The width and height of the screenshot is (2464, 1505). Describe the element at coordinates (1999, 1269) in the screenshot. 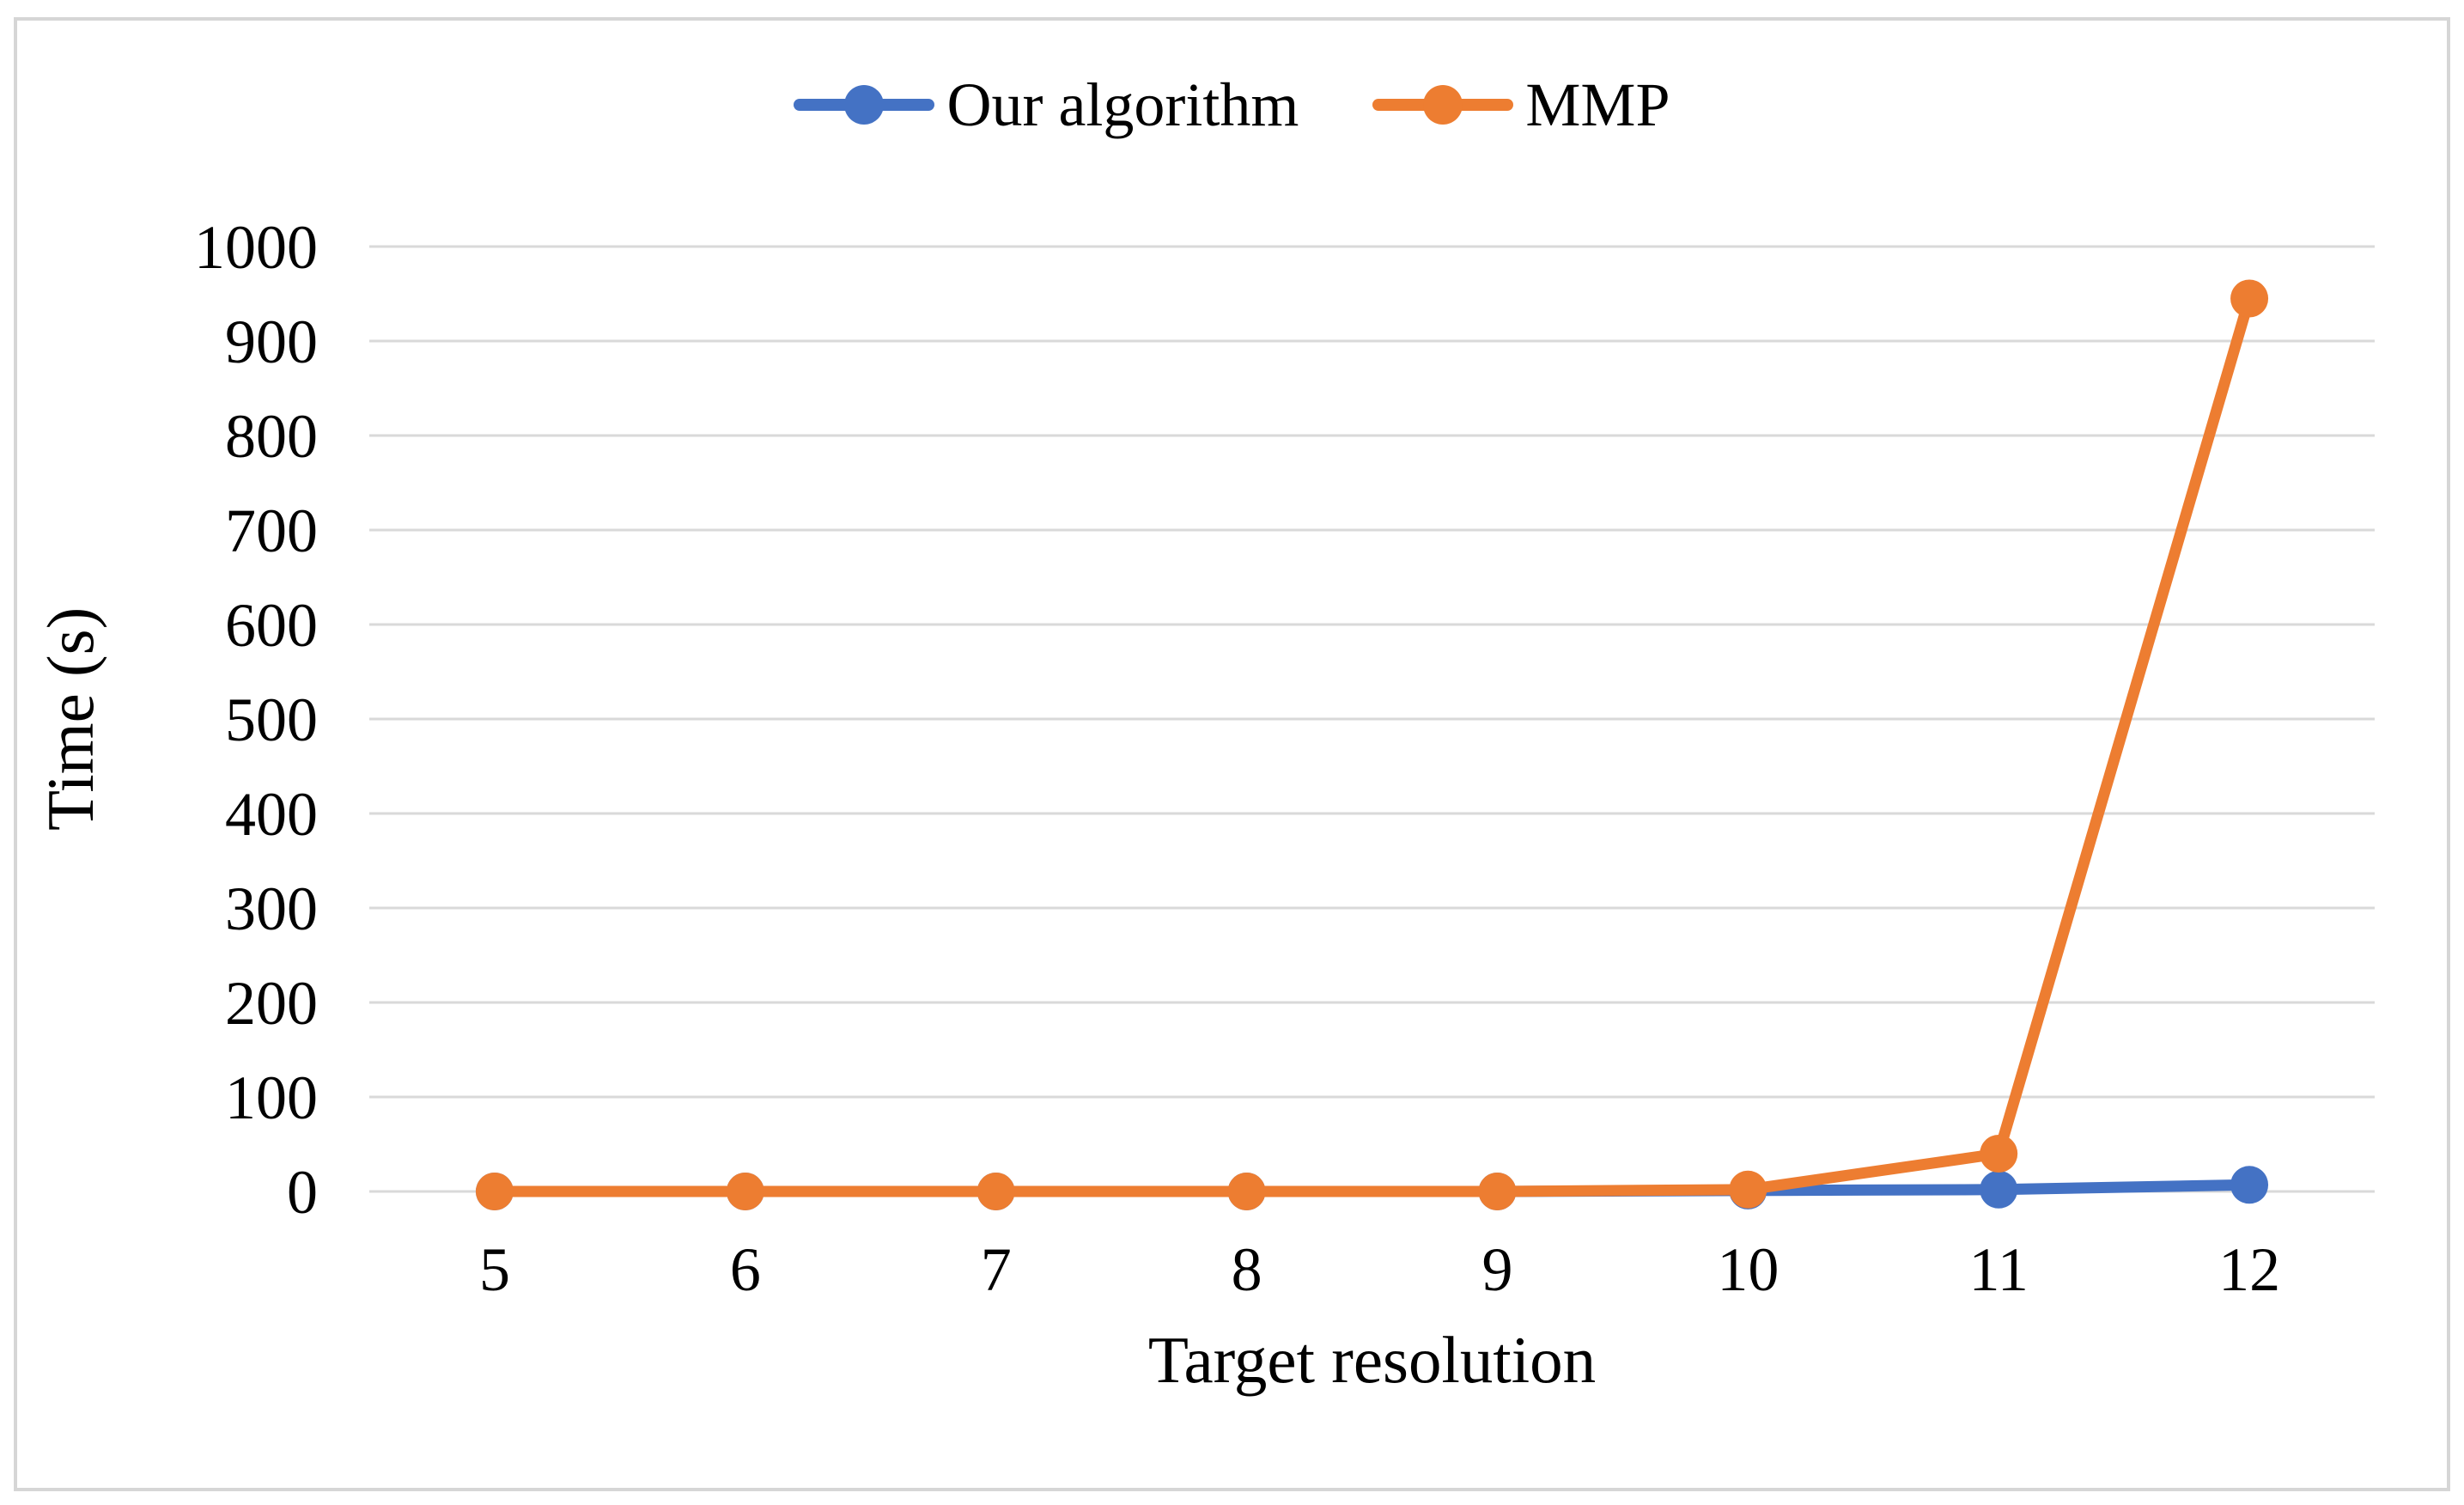

I see `x-tick-label: 11` at that location.